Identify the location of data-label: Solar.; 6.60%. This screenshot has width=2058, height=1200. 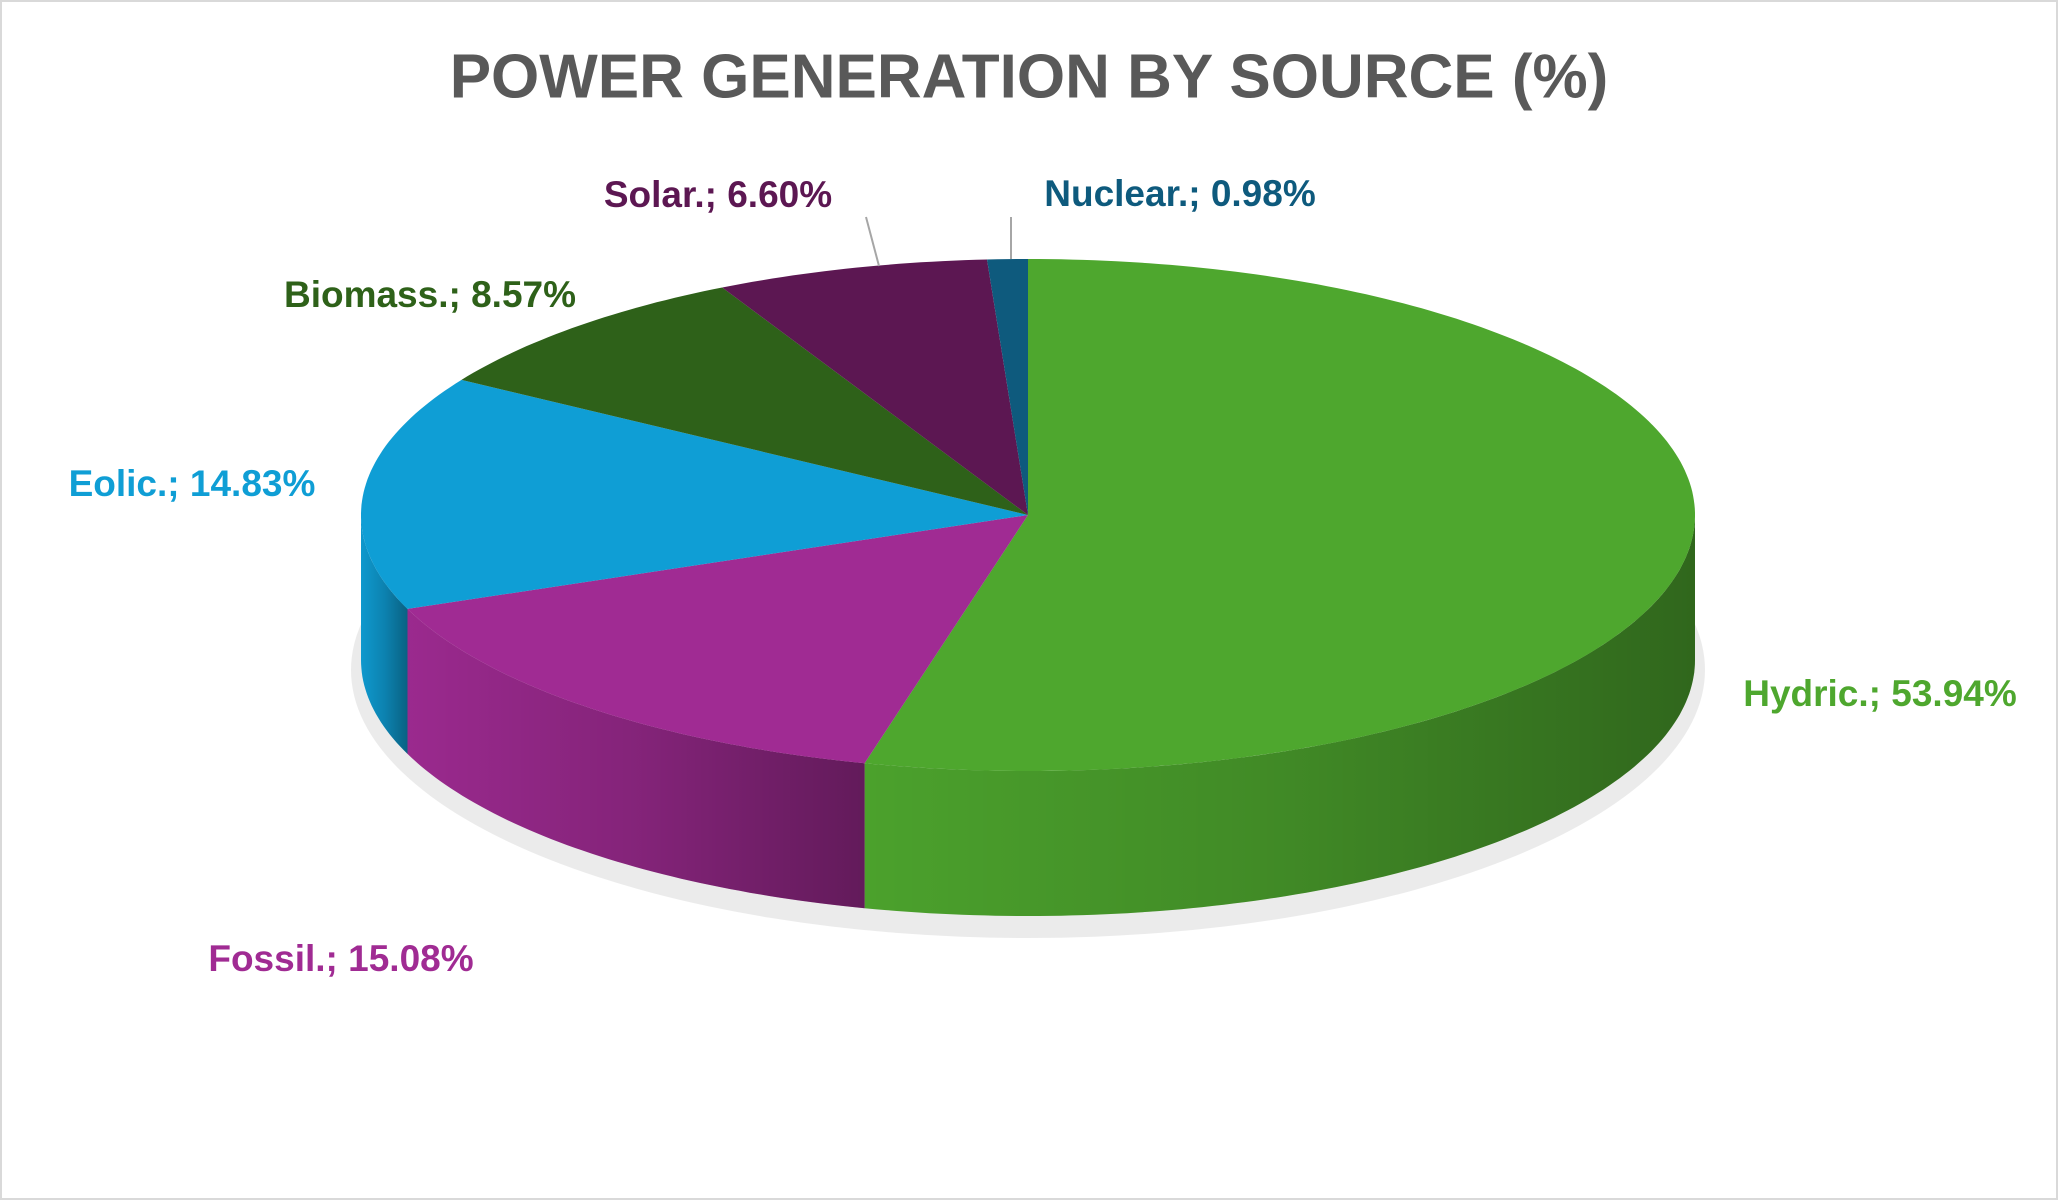
(718, 194).